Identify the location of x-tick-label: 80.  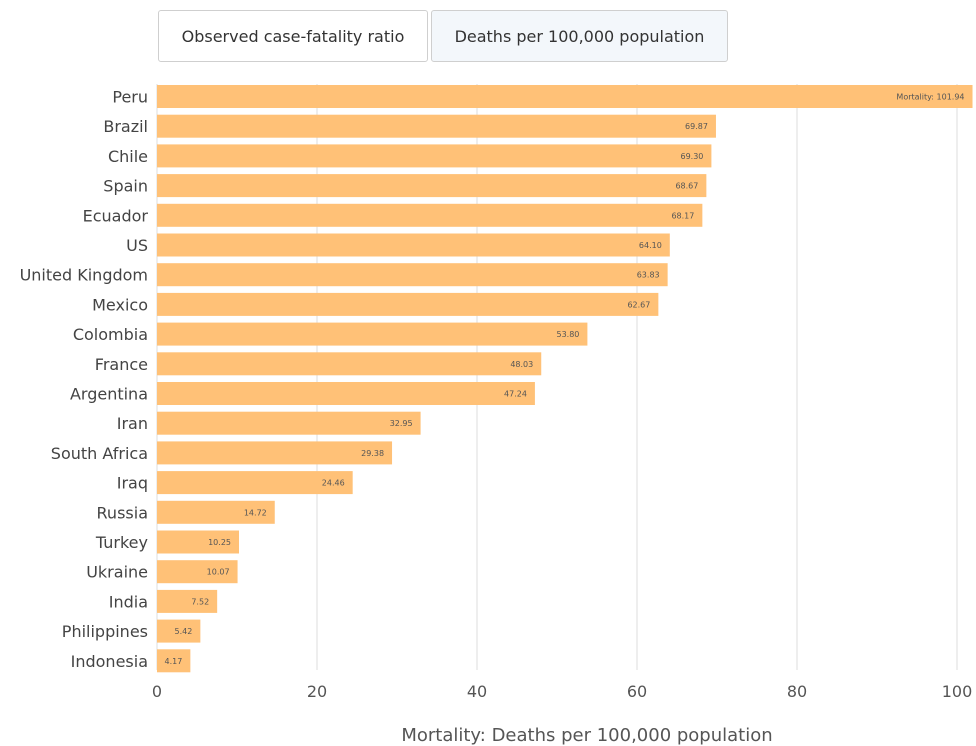
(797, 691).